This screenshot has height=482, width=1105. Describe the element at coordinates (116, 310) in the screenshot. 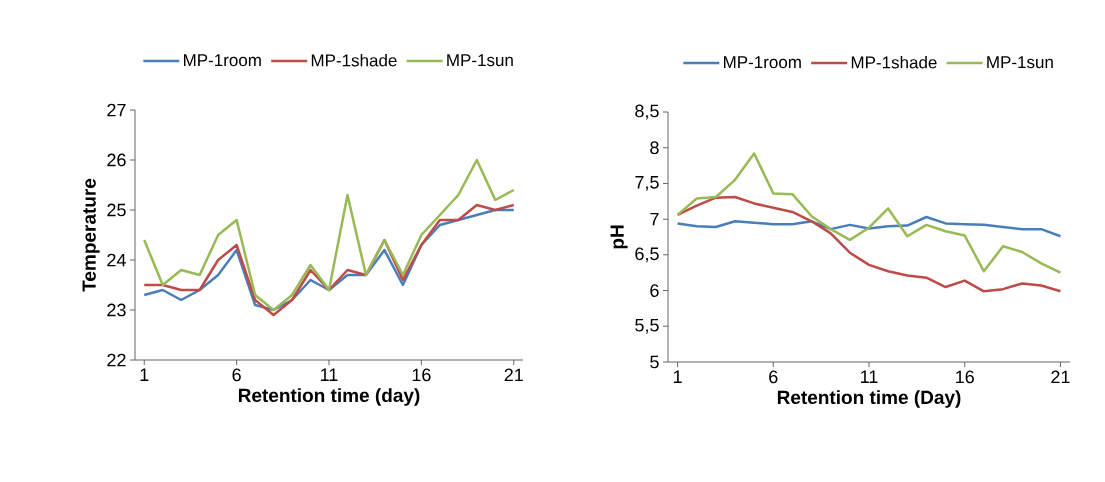

I see `y-tick-label: 23` at that location.